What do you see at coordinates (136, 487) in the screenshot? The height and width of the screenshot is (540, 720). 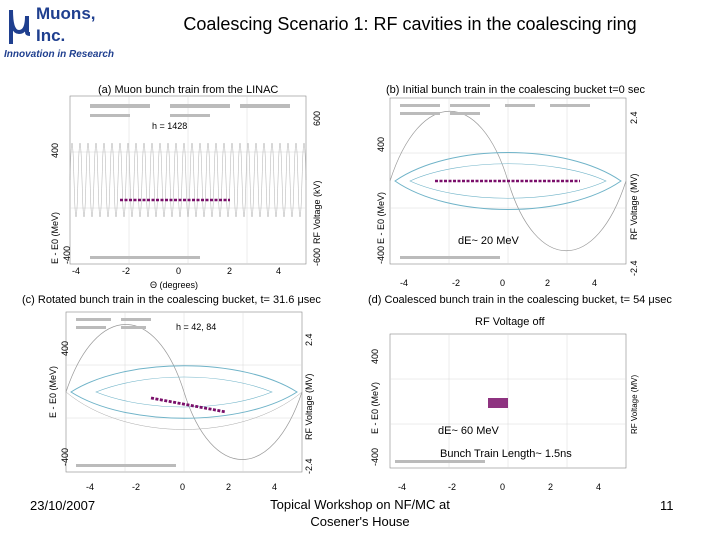 I see `panel-c-xtick: -2` at bounding box center [136, 487].